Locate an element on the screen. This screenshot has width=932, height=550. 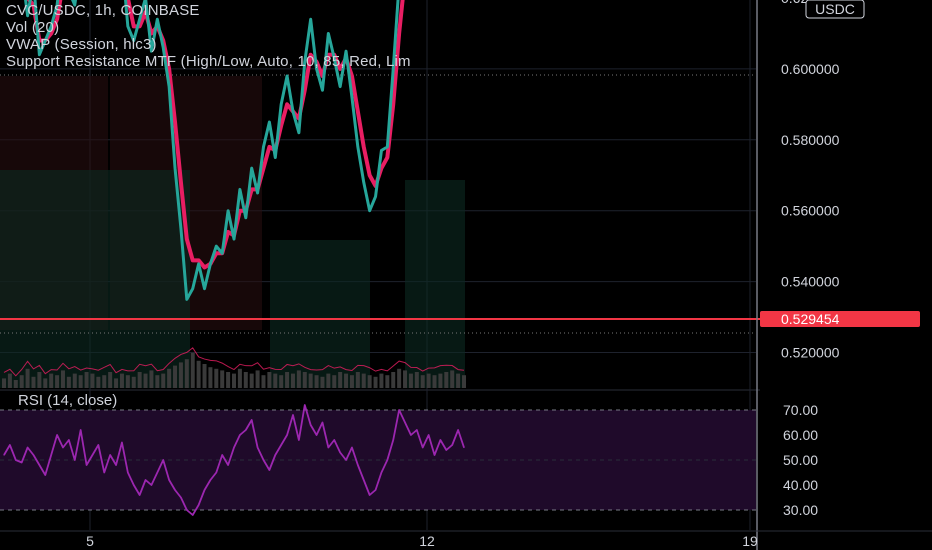
rsi-indicator-label: RSI (14, close) is located at coordinates (68, 400).